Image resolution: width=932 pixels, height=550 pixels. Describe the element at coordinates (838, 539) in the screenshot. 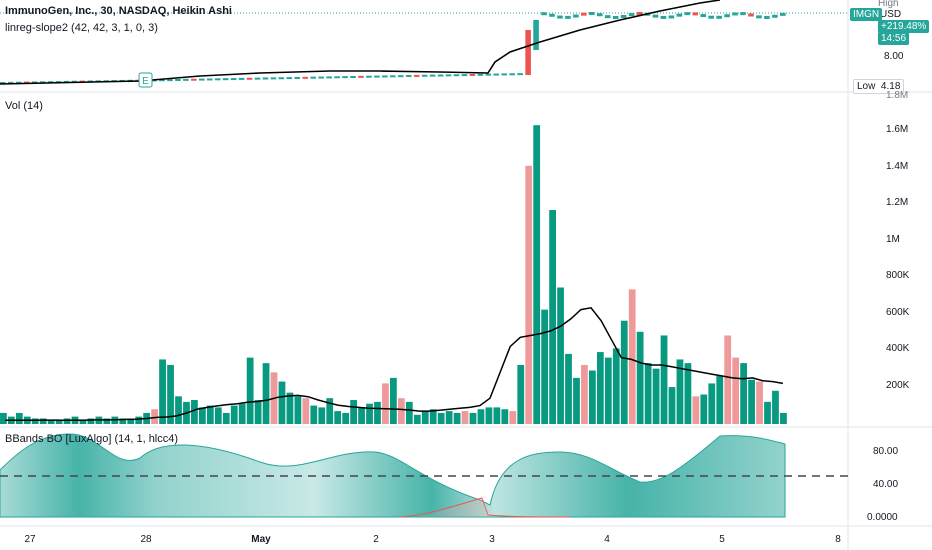

I see `x-tick: 8` at that location.